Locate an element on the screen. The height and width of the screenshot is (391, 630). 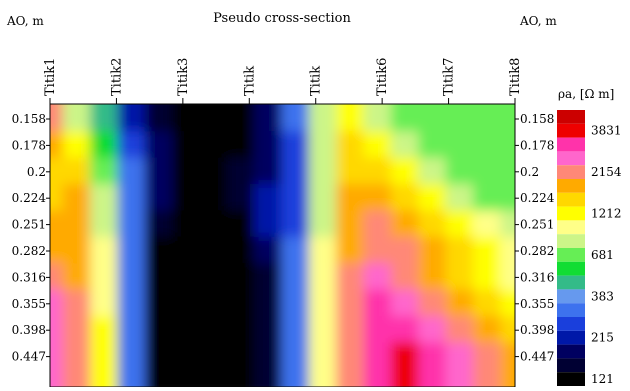
y-tick-label-left: 0.2 is located at coordinates (36, 172).